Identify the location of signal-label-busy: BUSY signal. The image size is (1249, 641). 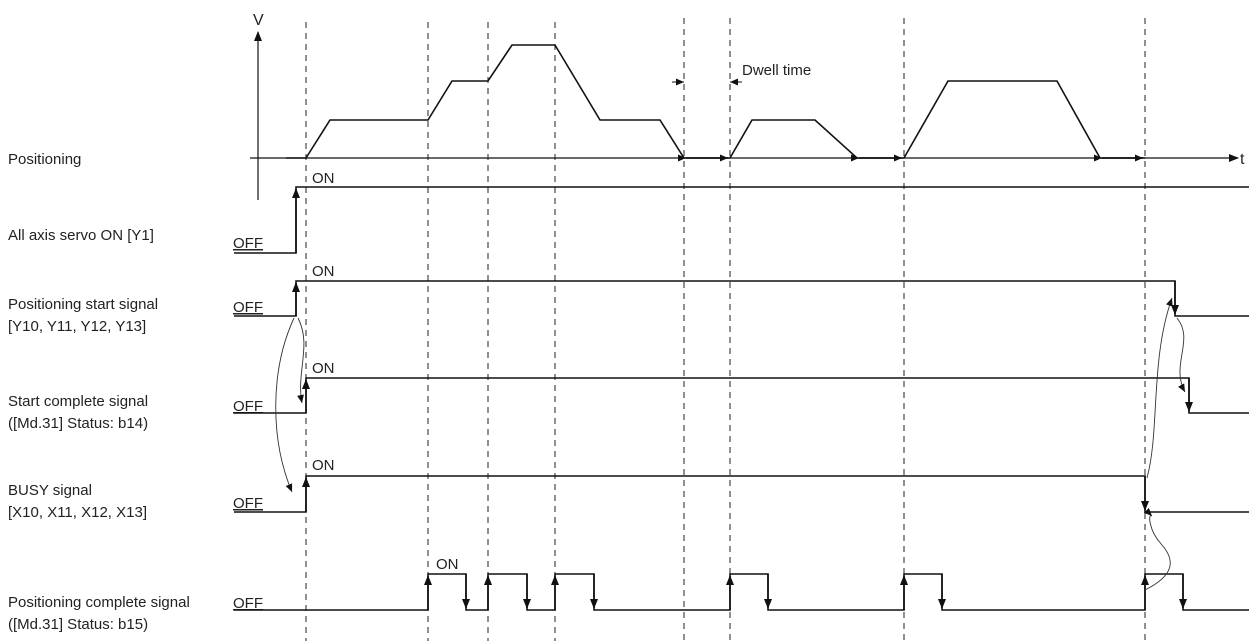
(50, 490).